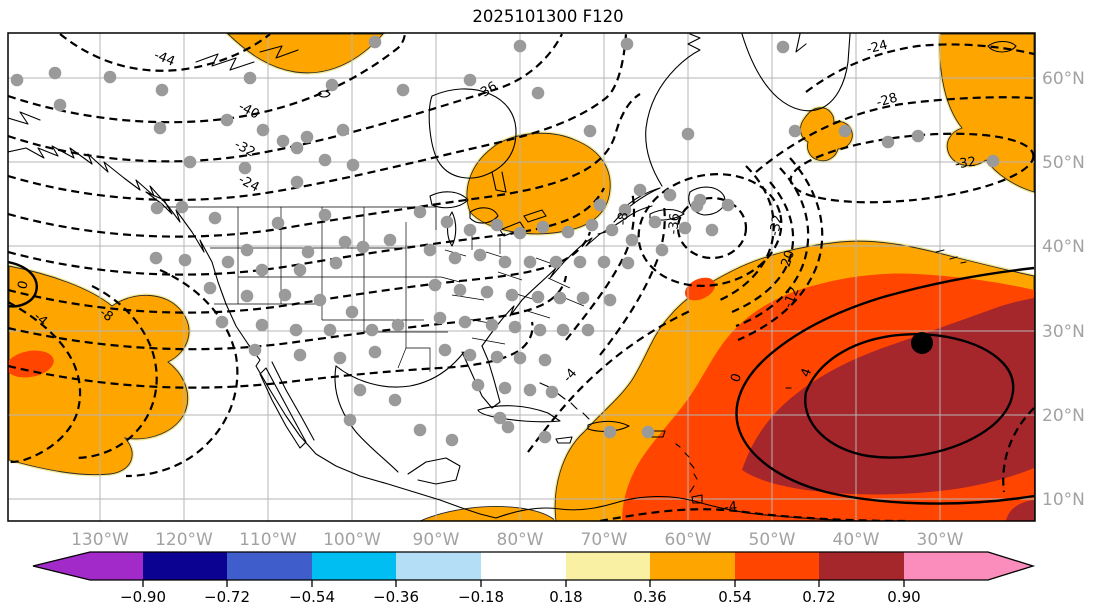 The image size is (1105, 615). I want to click on east-coast, so click(554, 282).